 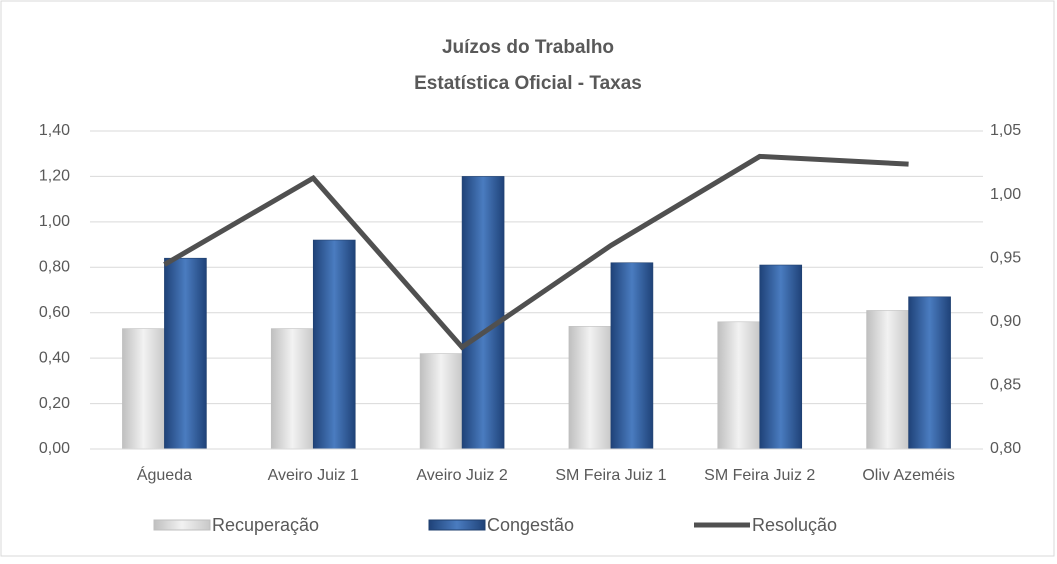 What do you see at coordinates (1005, 385) in the screenshot?
I see `y2-tick-label: 0,85` at bounding box center [1005, 385].